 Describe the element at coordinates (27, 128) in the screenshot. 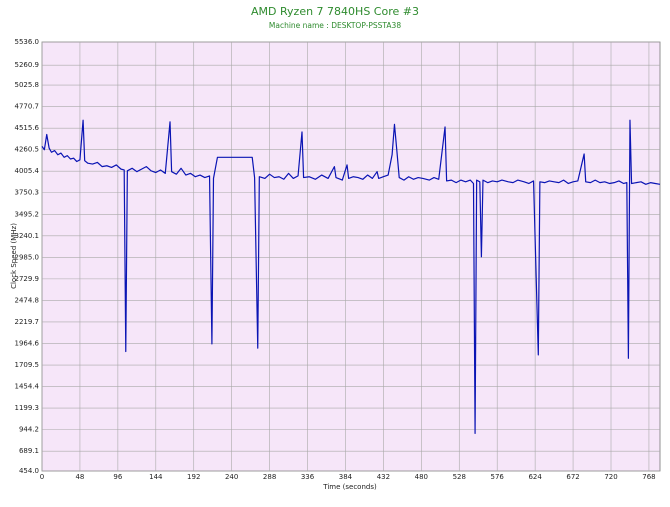

I see `y-tick-label: 4515.6` at that location.